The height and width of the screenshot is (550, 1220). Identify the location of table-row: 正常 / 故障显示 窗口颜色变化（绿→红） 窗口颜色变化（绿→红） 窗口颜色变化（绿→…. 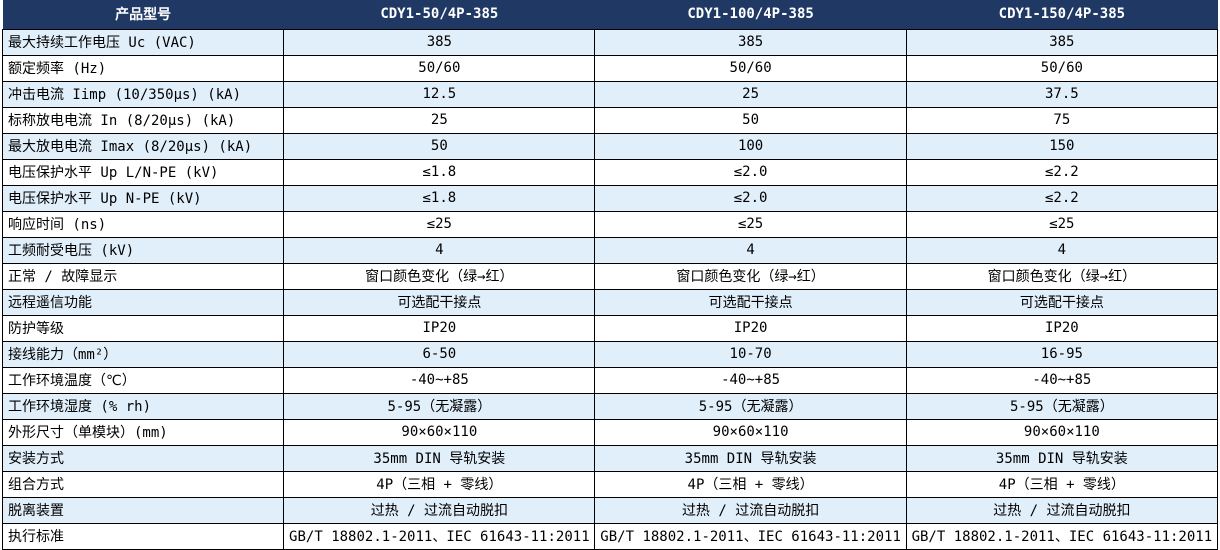
(610, 276).